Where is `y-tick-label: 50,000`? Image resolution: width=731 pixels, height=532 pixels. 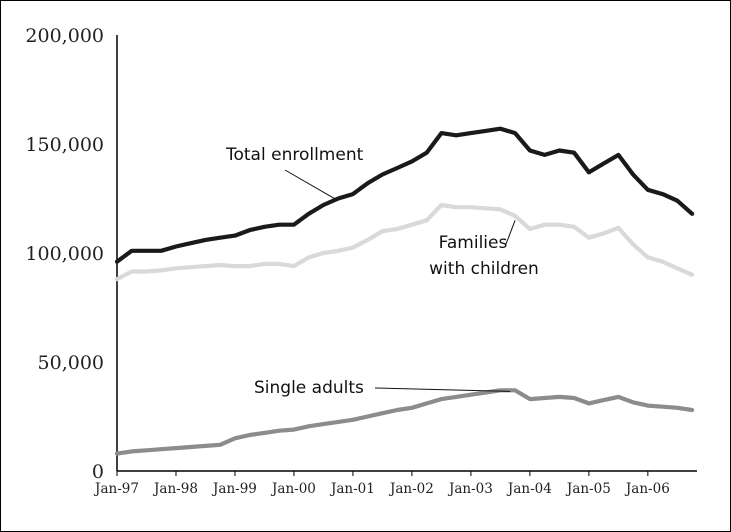
y-tick-label: 50,000 is located at coordinates (71, 363).